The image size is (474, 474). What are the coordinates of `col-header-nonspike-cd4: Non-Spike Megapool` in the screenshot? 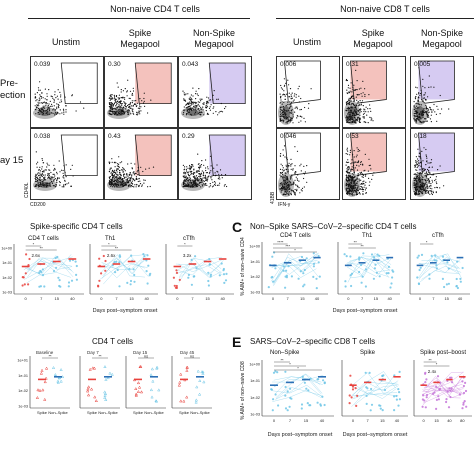 It's located at (214, 39).